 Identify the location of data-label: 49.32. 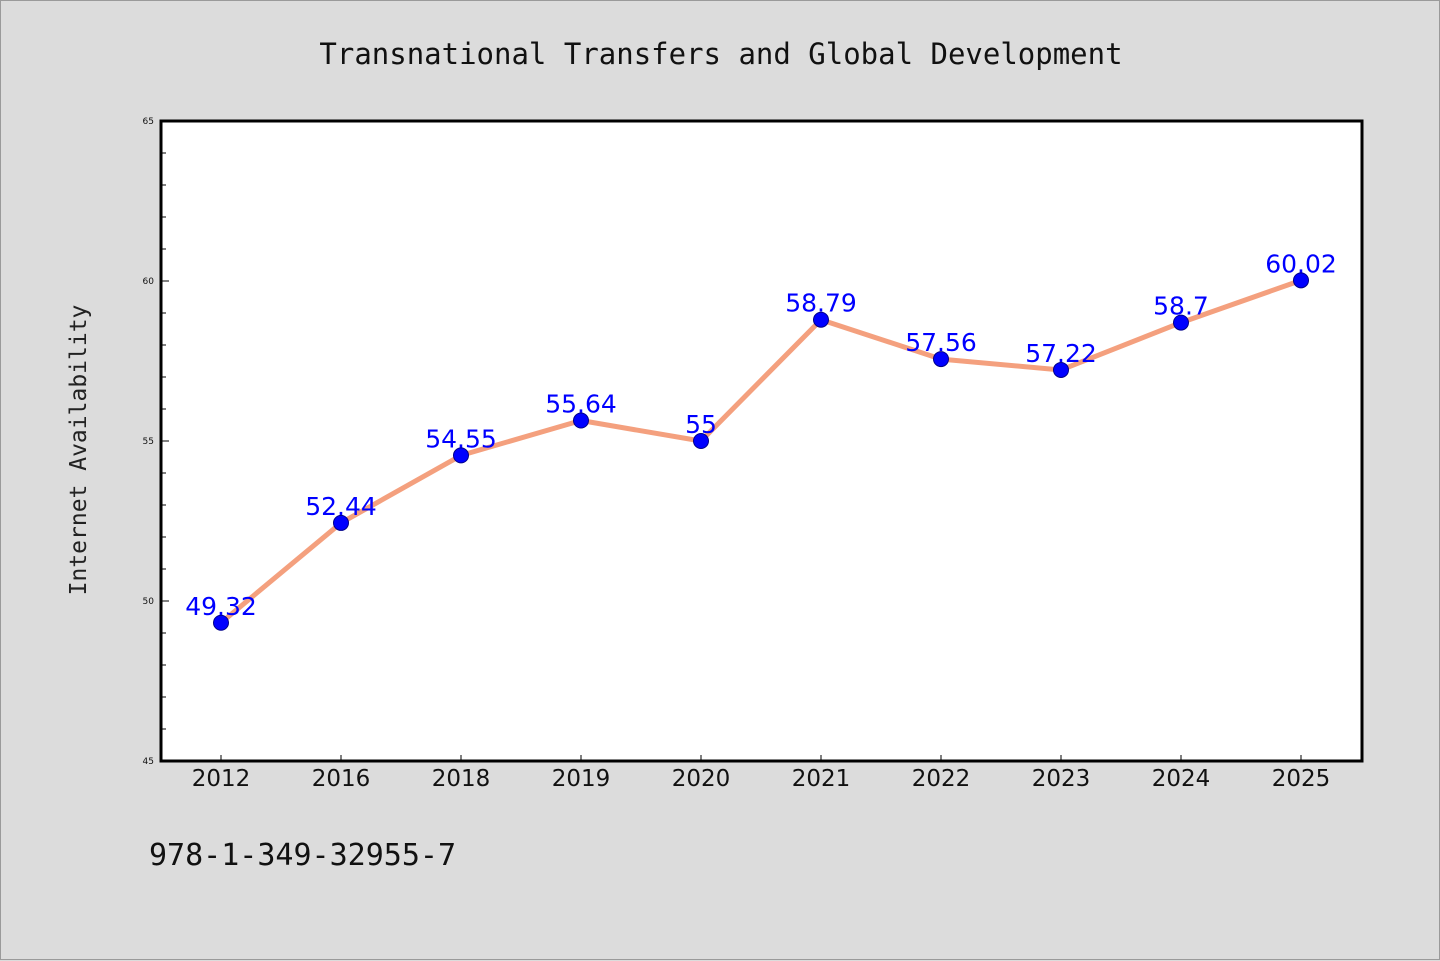
(221, 606).